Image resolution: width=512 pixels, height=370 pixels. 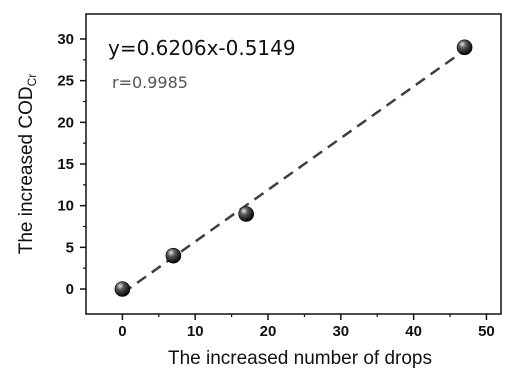 I want to click on y-tick-label: 5, so click(x=70, y=247).